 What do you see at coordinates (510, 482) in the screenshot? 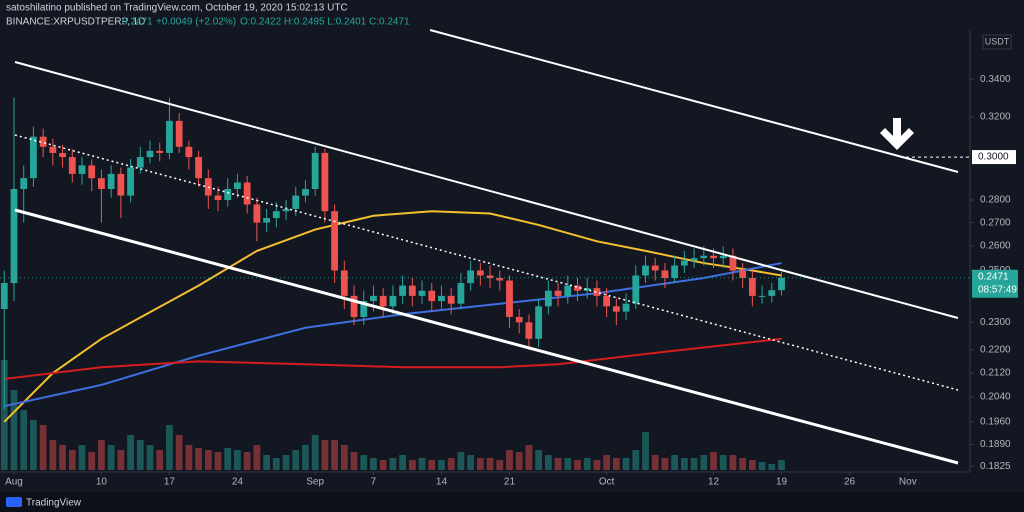
I see `x-tick-label: 21` at bounding box center [510, 482].